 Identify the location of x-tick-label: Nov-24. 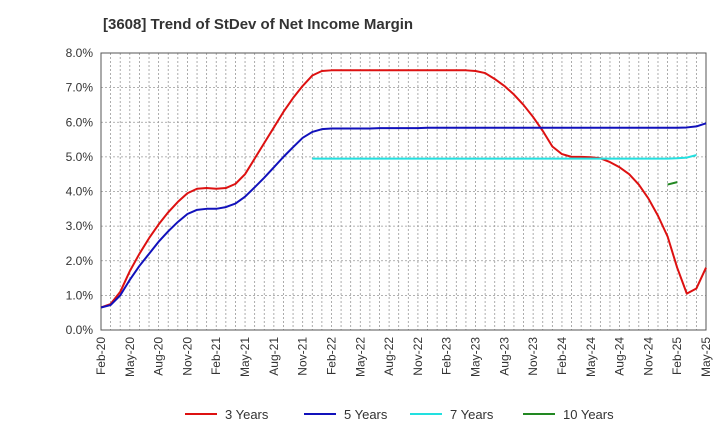
(648, 356).